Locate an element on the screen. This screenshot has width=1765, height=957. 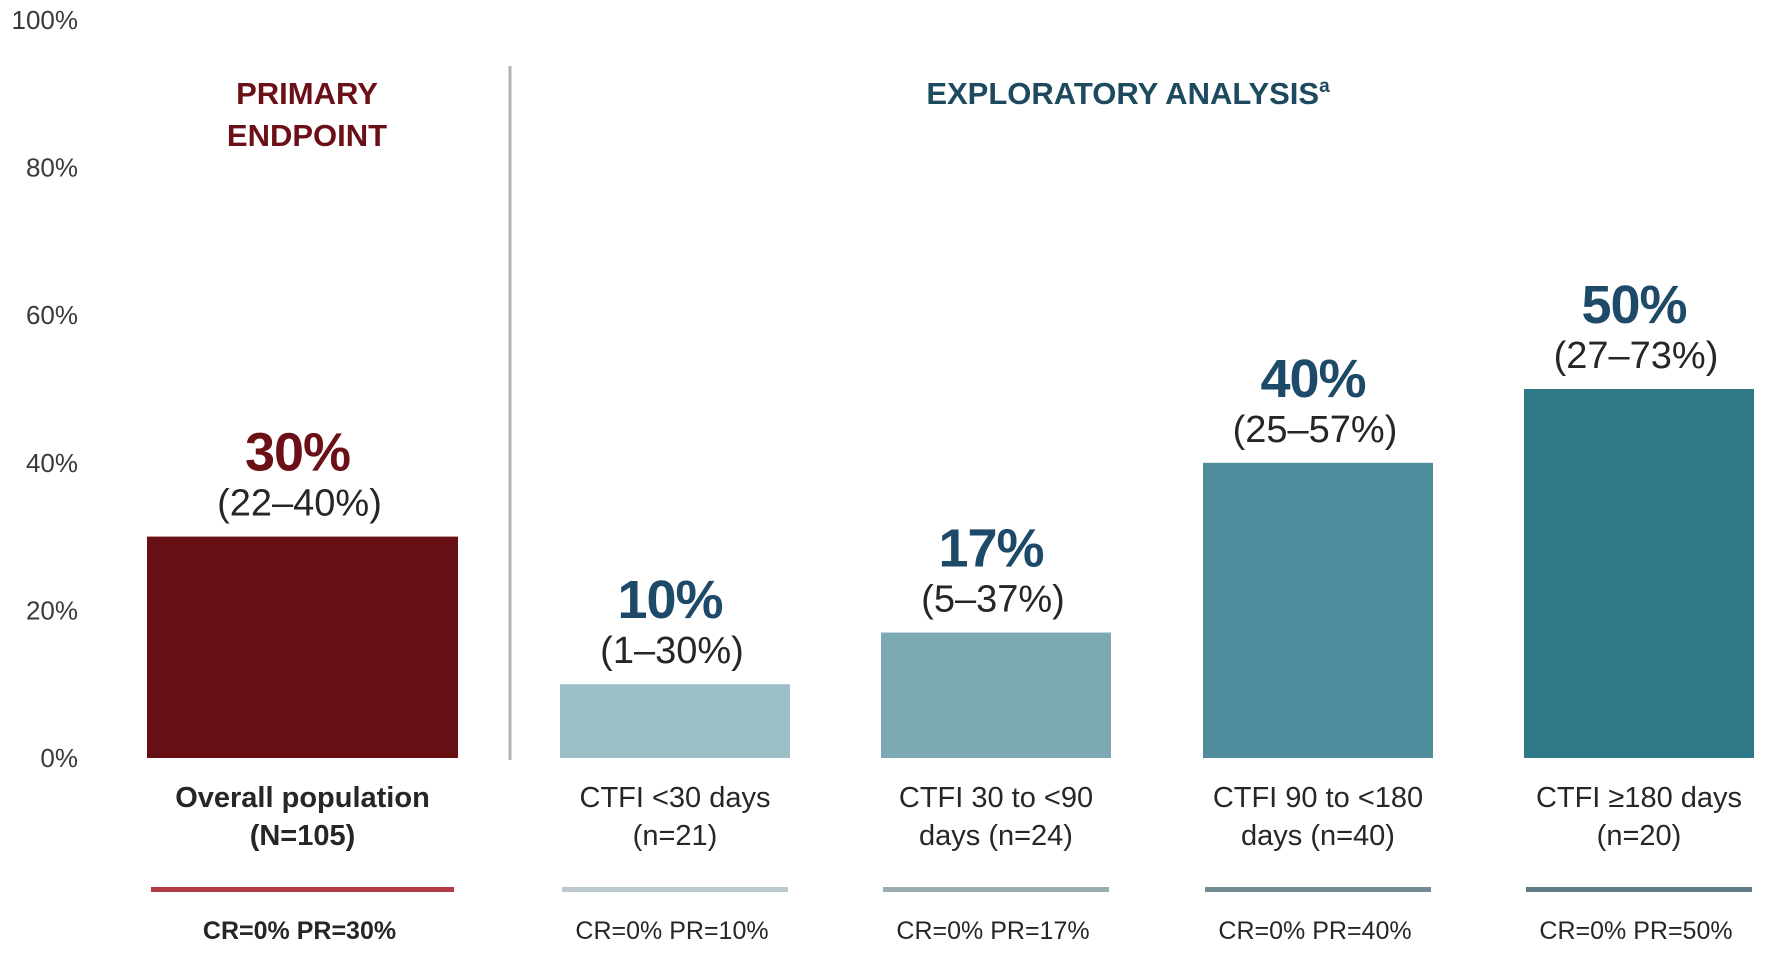
category-label: Overall population is located at coordinates (302, 798).